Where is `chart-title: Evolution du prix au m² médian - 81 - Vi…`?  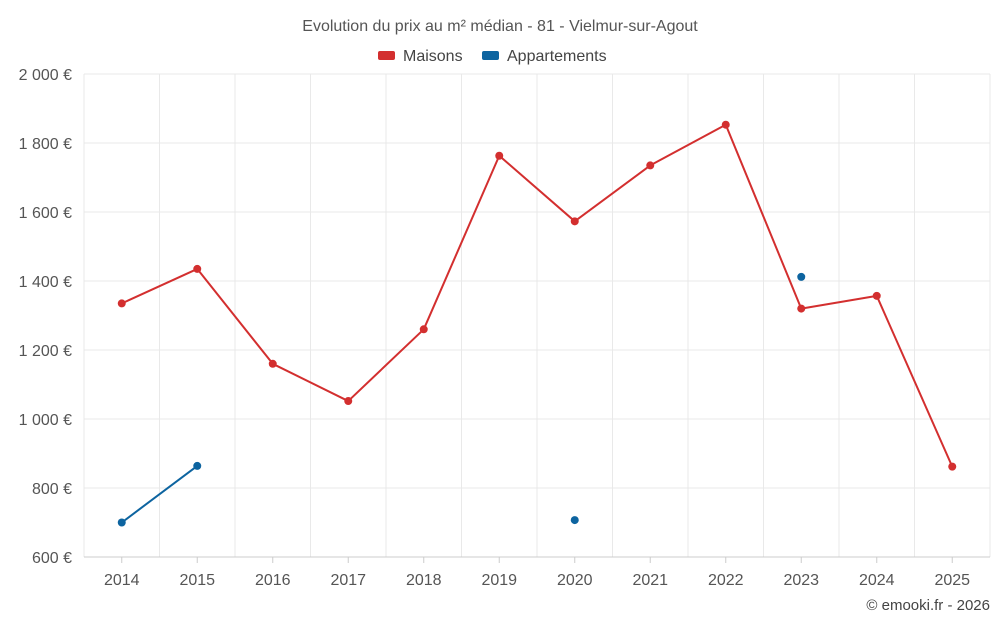
chart-title: Evolution du prix au m² médian - 81 - Vi… is located at coordinates (500, 26).